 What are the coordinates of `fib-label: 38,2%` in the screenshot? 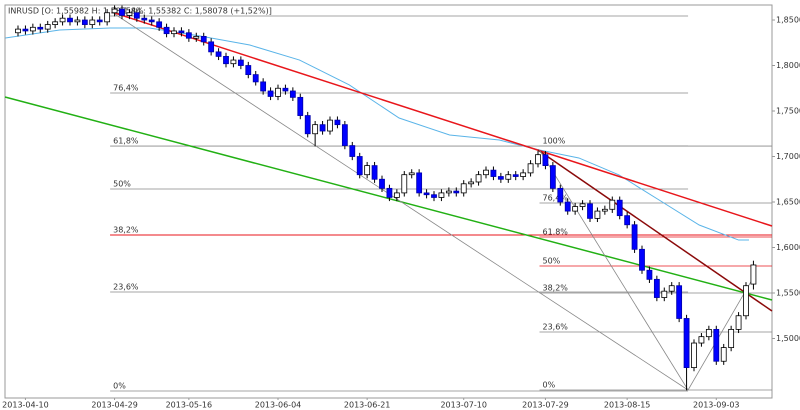 It's located at (126, 230).